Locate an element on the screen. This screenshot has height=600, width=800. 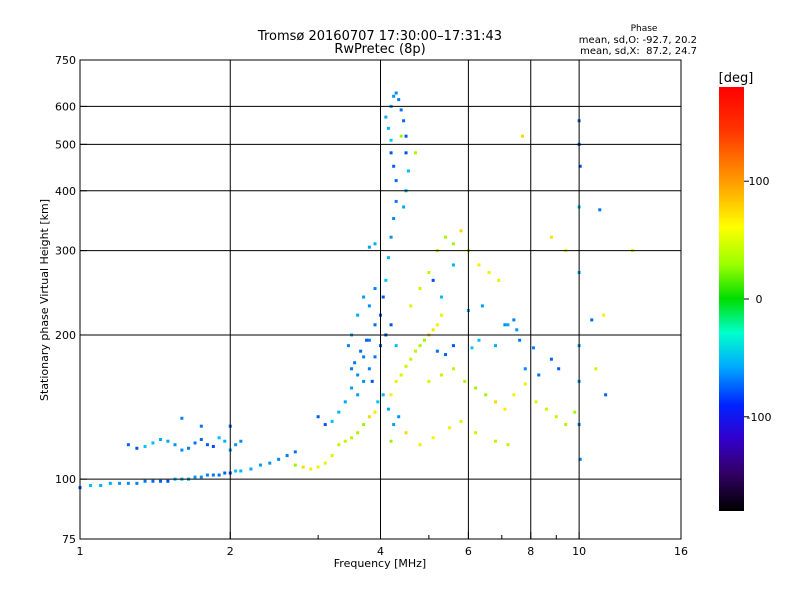
y-tick-label: 750 is located at coordinates (65, 60).